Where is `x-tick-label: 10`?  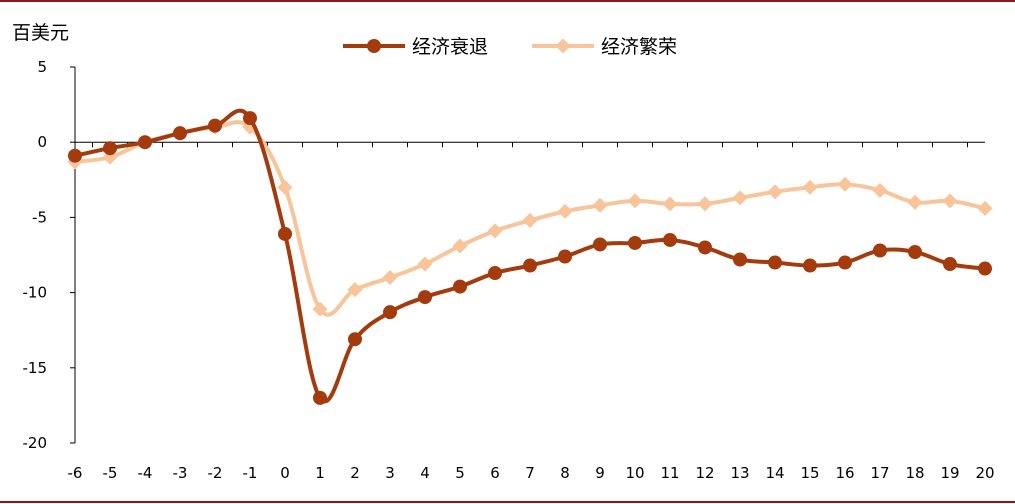 x-tick-label: 10 is located at coordinates (634, 473).